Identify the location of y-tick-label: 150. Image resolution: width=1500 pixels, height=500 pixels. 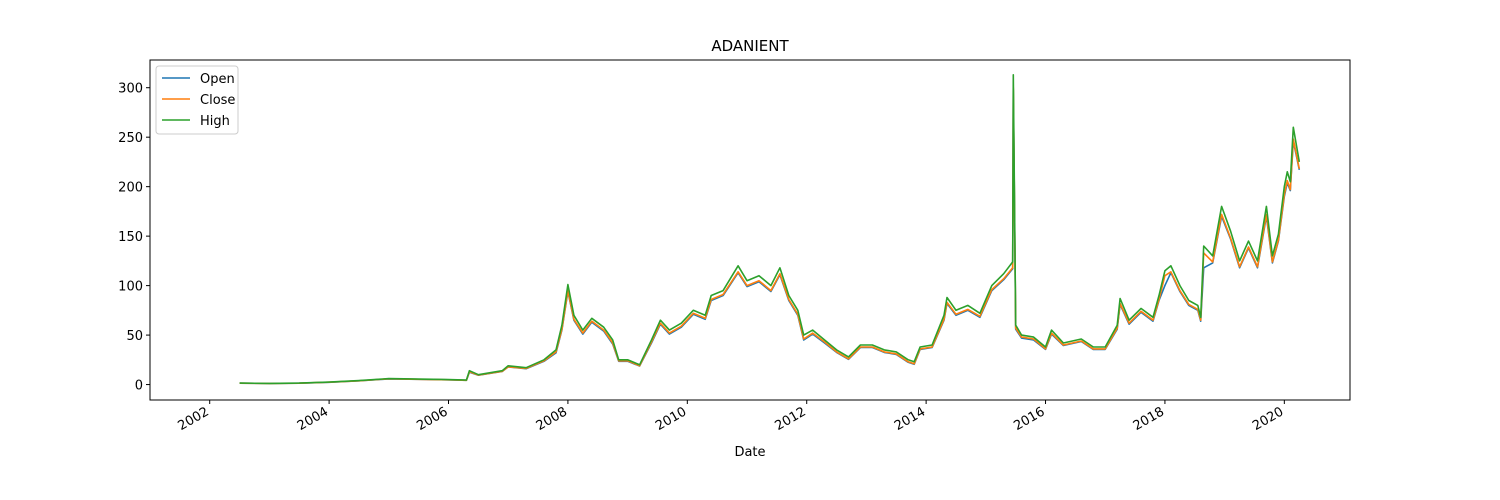
(130, 237).